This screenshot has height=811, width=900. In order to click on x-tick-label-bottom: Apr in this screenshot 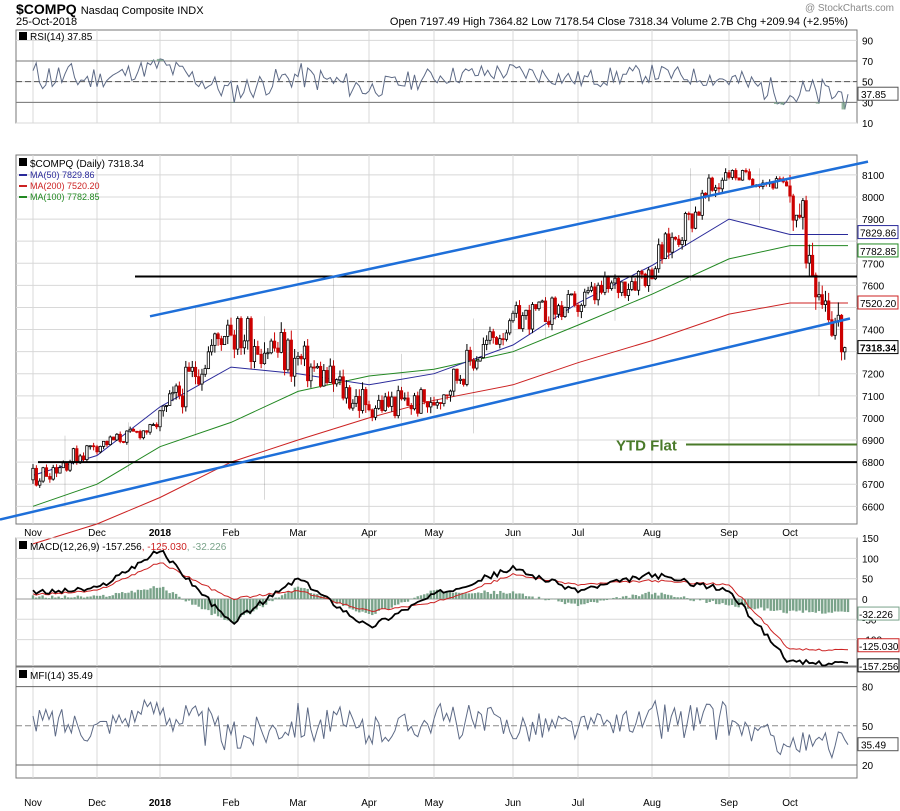, I will do `click(369, 803)`.